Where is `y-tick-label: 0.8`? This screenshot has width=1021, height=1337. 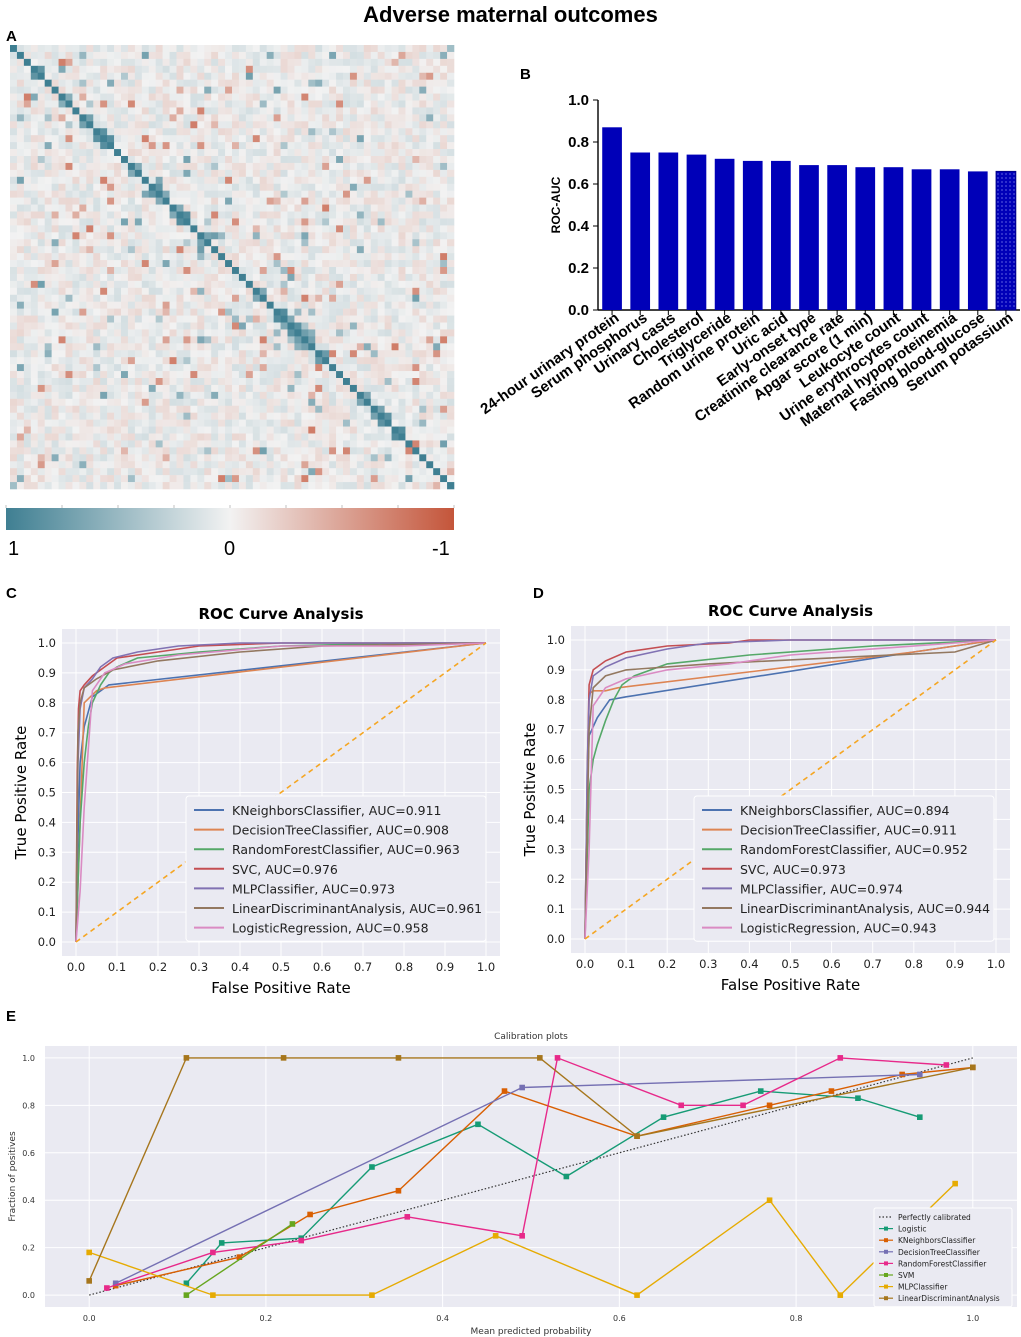 y-tick-label: 0.8 is located at coordinates (28, 1105).